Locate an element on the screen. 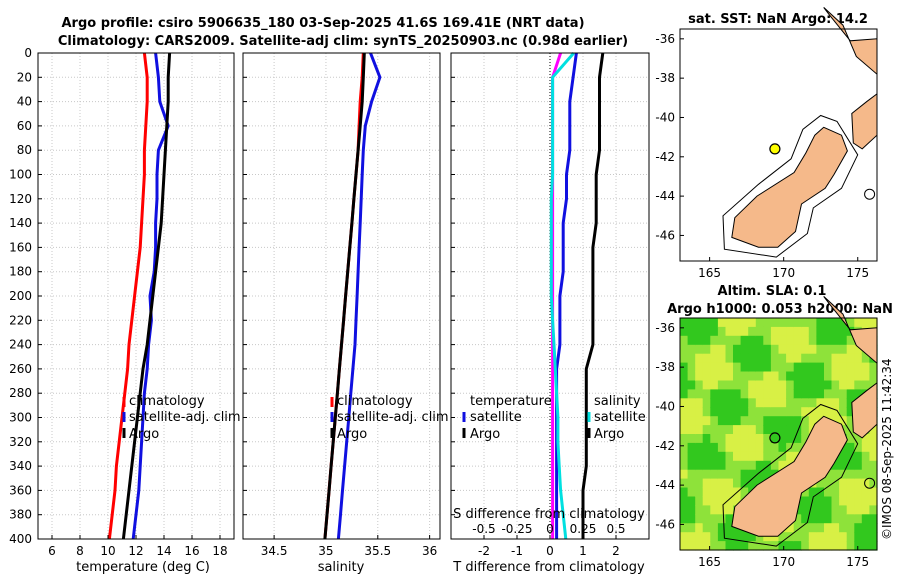 The width and height of the screenshot is (900, 580). x-tick-label: 10 is located at coordinates (107, 551).